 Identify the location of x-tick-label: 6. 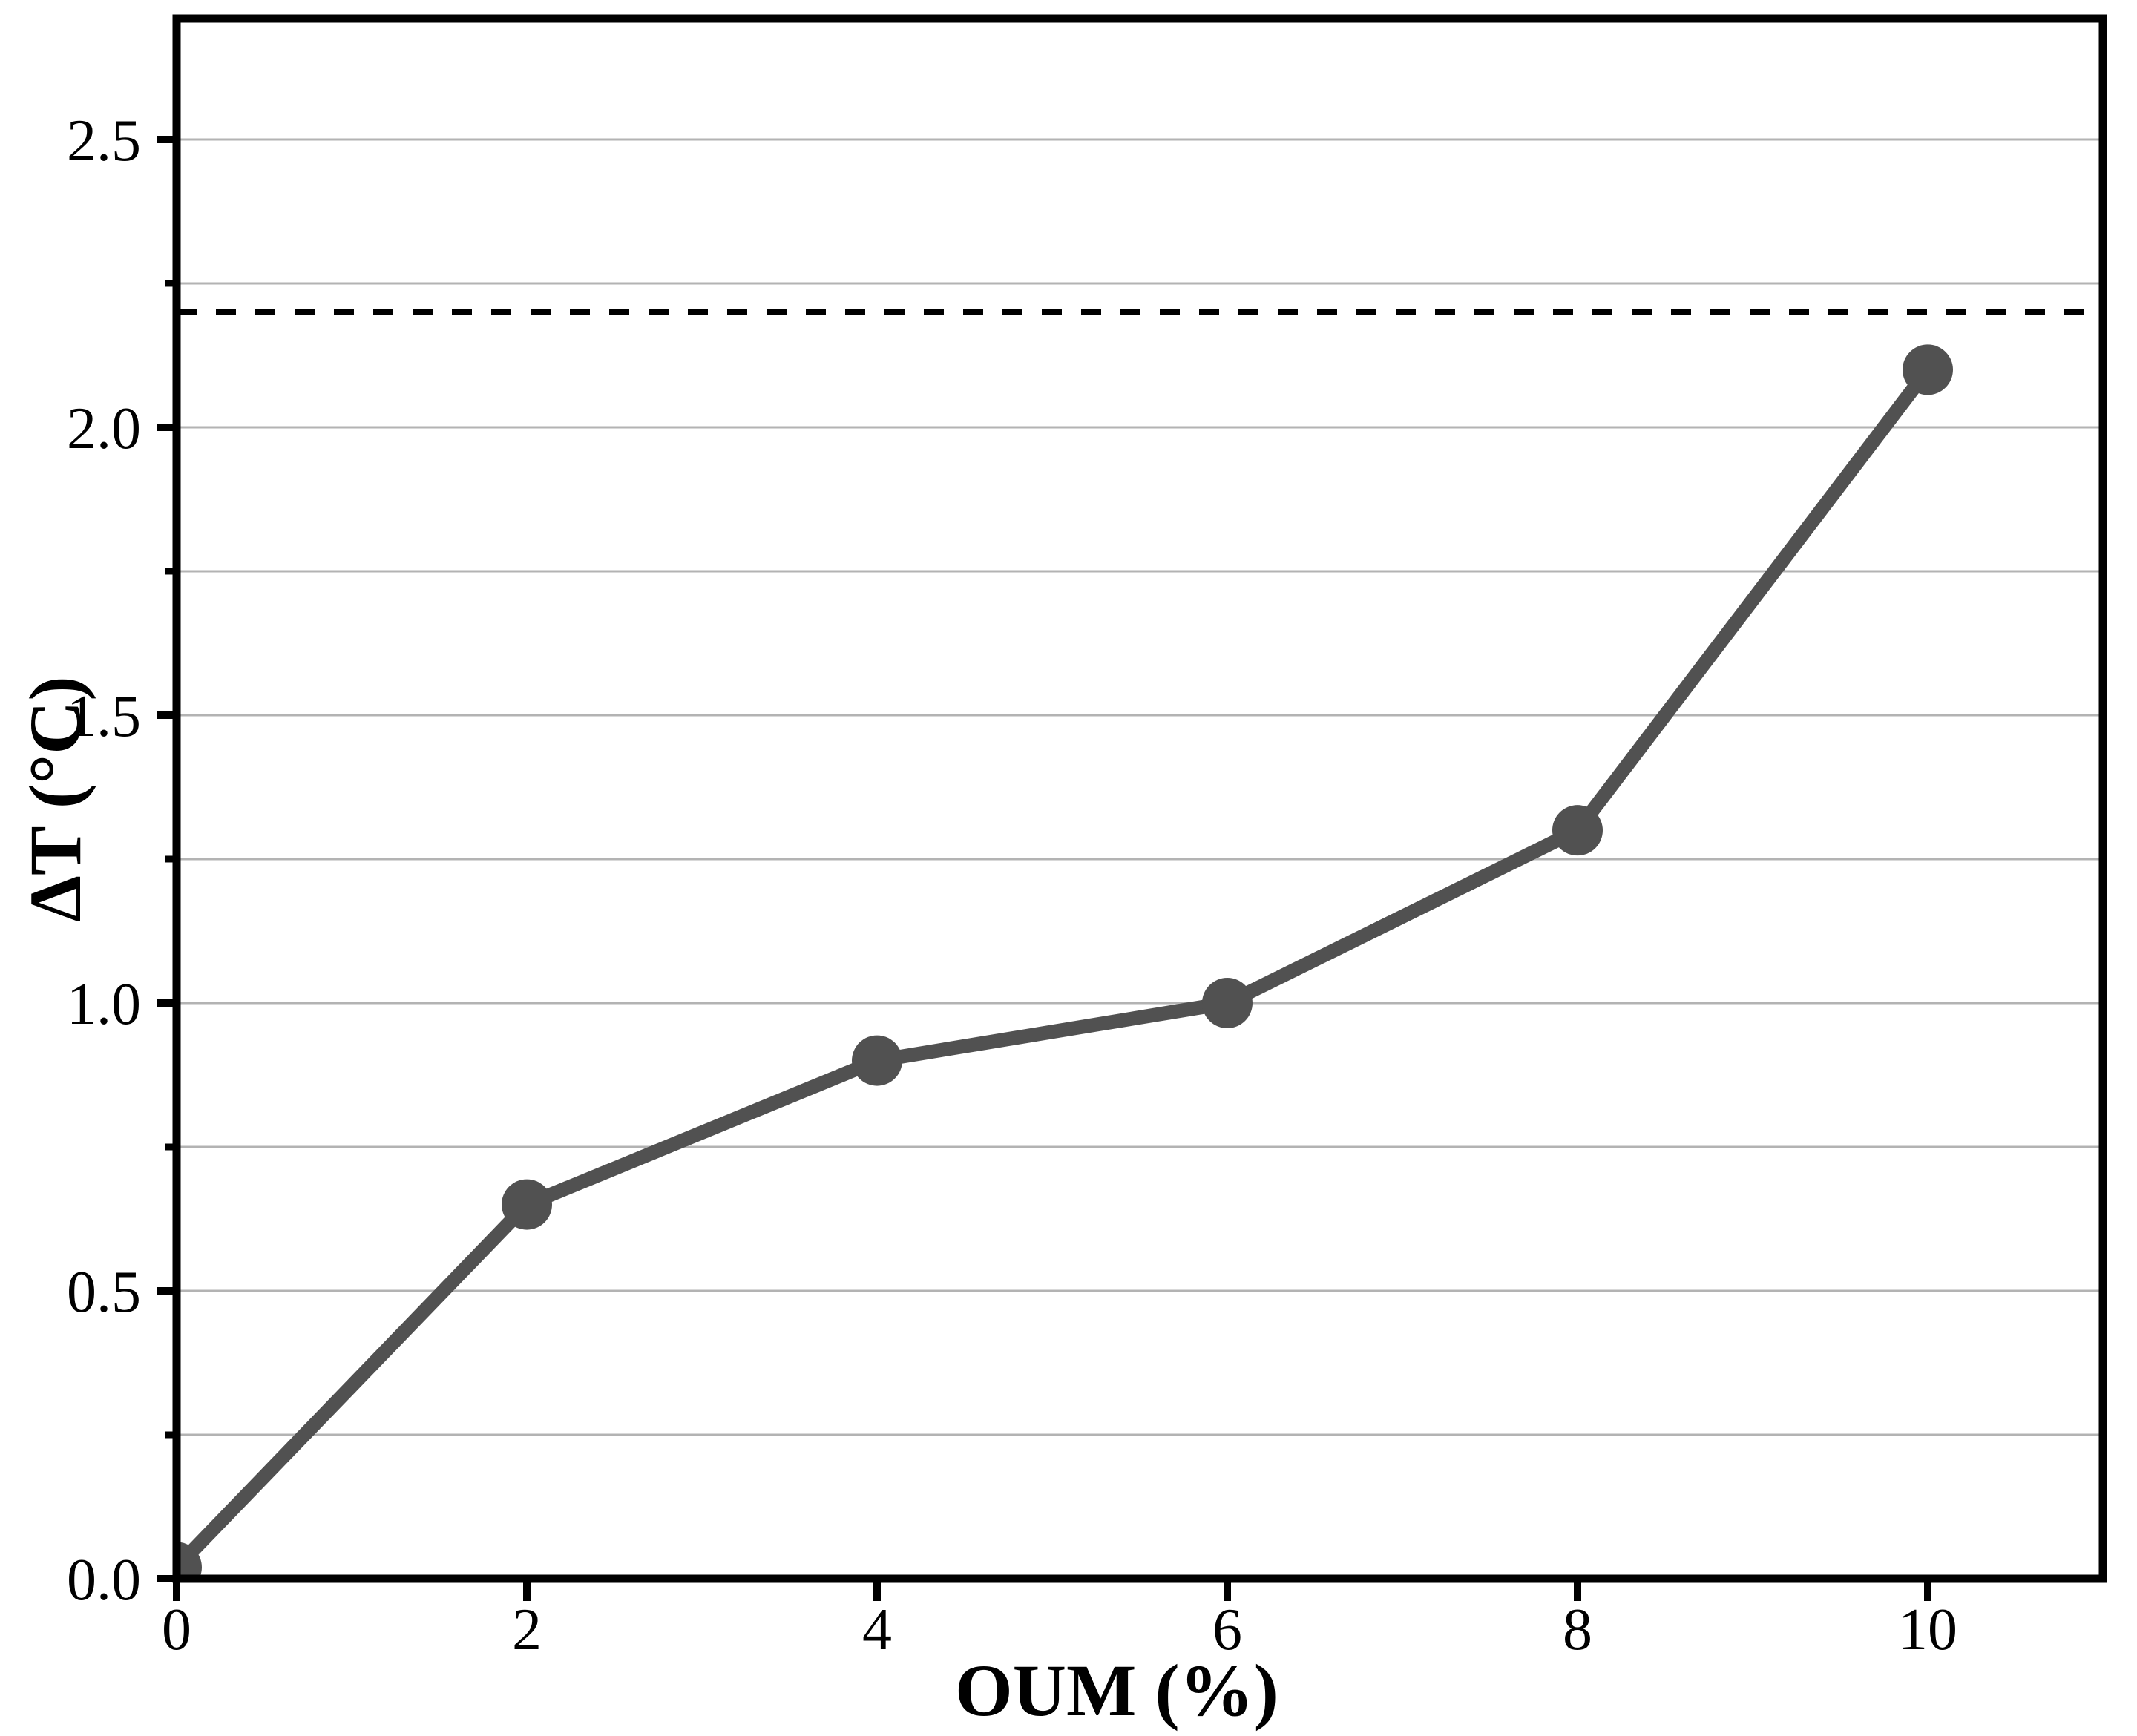
(1227, 1630).